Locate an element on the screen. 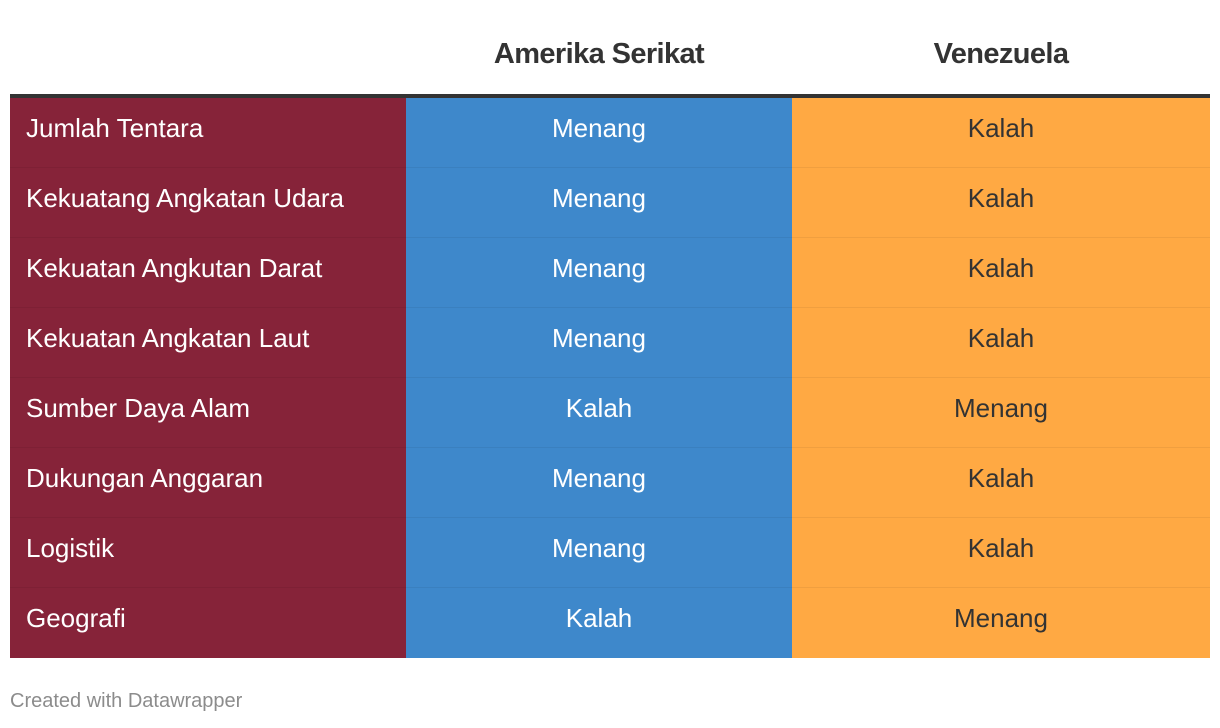 This screenshot has width=1220, height=728. datawrapper-credit: Created with Datawrapper is located at coordinates (126, 701).